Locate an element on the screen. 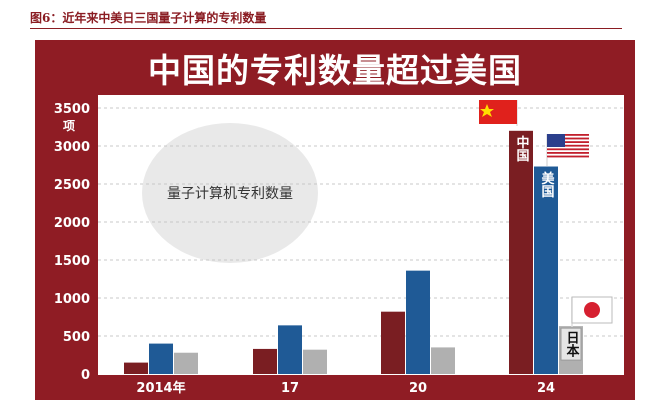 This screenshot has width=652, height=412. y-tick-label: 3000 is located at coordinates (72, 147).